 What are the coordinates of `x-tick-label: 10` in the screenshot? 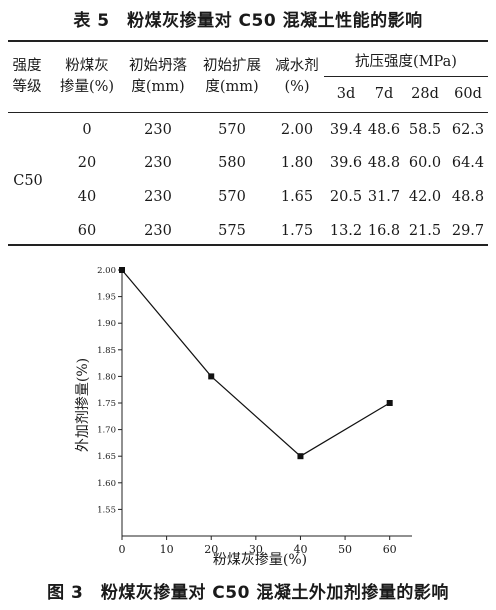 It's located at (167, 549).